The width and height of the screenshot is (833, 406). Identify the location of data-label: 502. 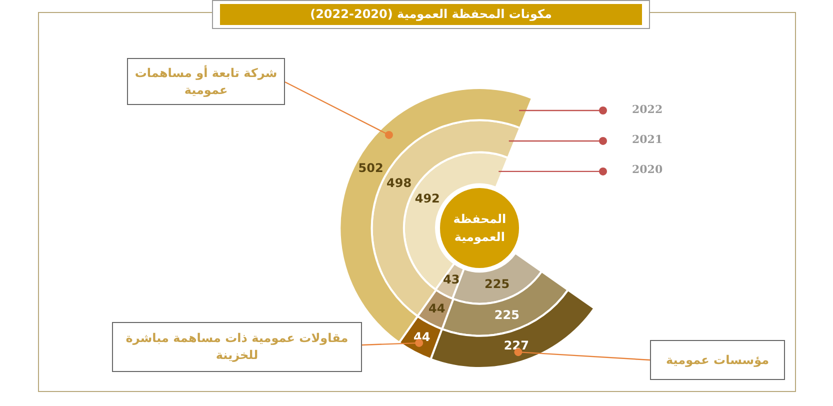
(371, 167).